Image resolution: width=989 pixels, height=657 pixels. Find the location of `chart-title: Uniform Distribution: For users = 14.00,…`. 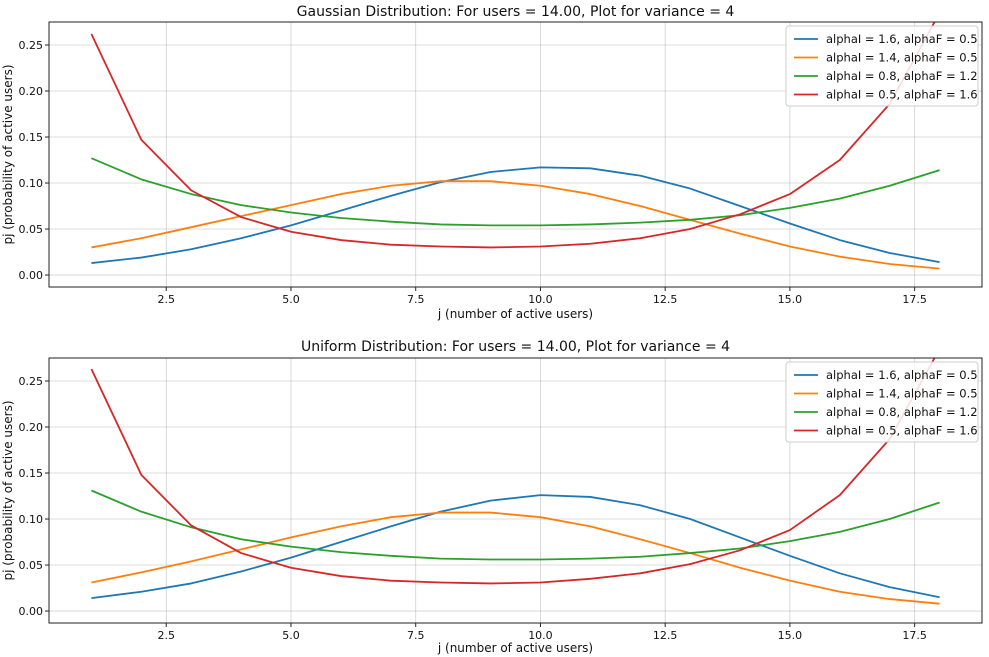

chart-title: Uniform Distribution: For users = 14.00,… is located at coordinates (515, 347).